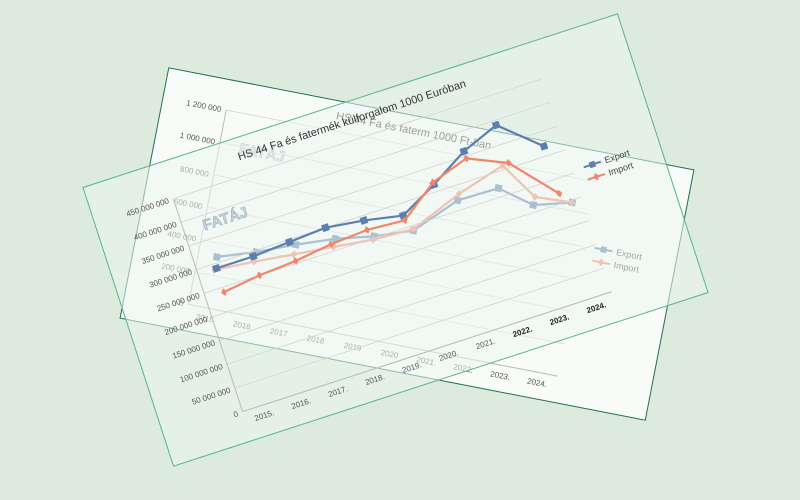  Describe the element at coordinates (412, 367) in the screenshot. I see `x-tick-label: 2019.` at that location.